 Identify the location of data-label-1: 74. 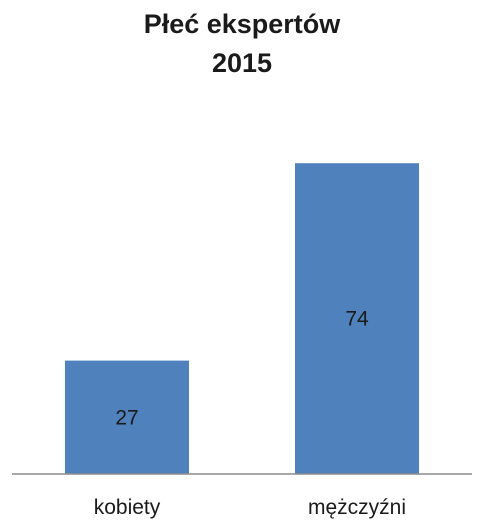
(357, 319).